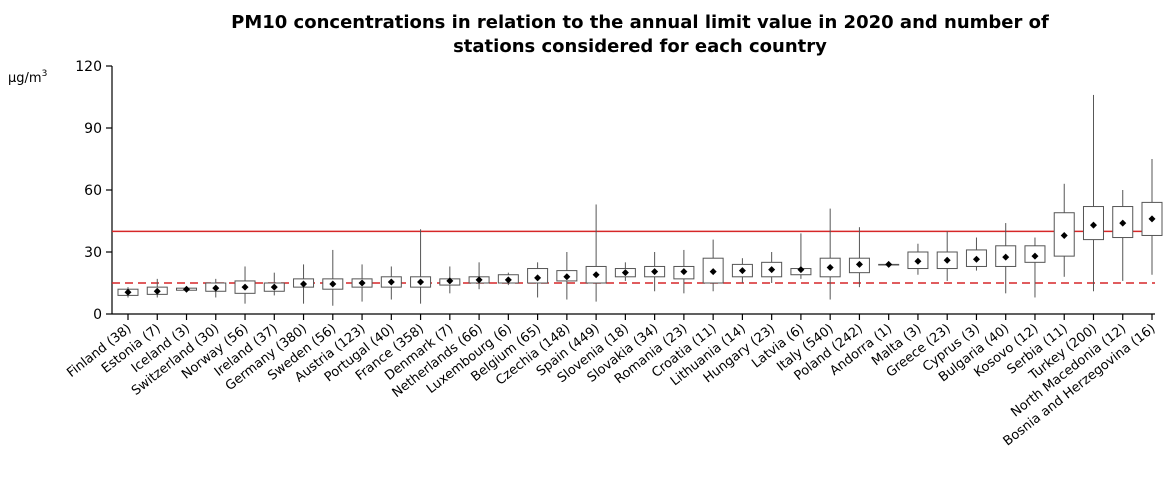 The width and height of the screenshot is (1167, 501). What do you see at coordinates (640, 46) in the screenshot?
I see `chart-title-line-2: stations considered for each country` at bounding box center [640, 46].